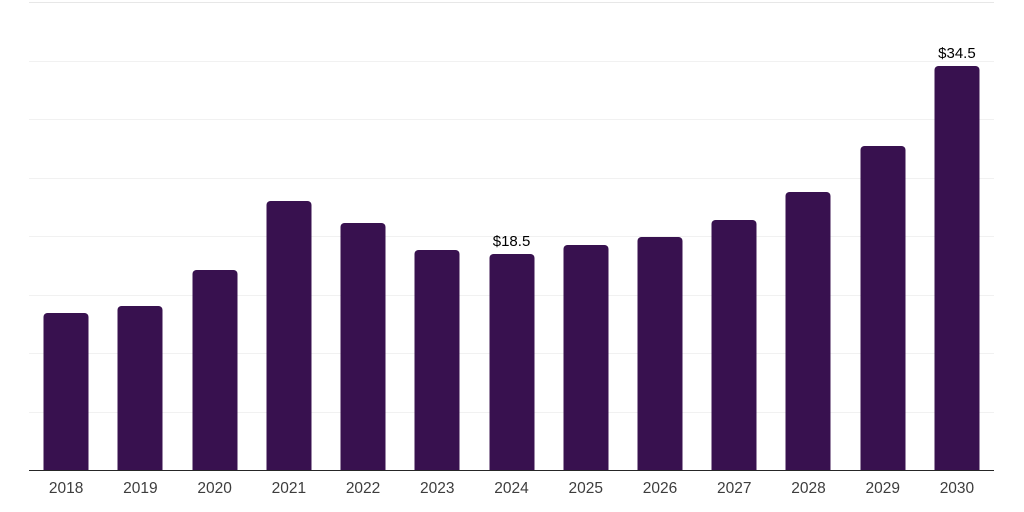 The height and width of the screenshot is (512, 1024). I want to click on bar-2021, so click(289, 335).